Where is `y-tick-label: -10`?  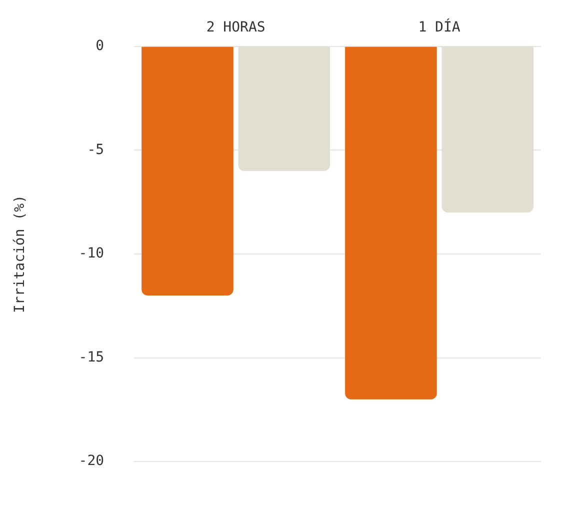 y-tick-label: -10 is located at coordinates (91, 254).